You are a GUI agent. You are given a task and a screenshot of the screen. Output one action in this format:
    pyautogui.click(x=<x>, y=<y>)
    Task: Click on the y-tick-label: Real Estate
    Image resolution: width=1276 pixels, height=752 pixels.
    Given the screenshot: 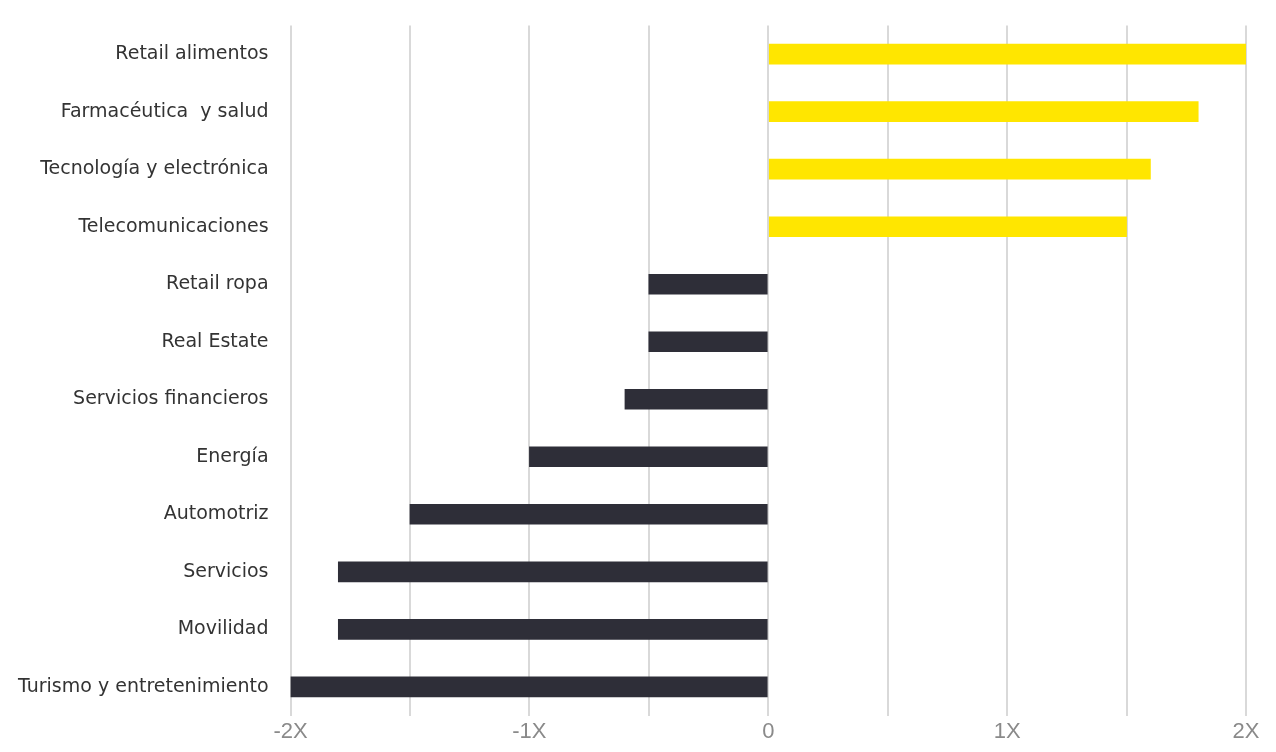 What is the action you would take?
    pyautogui.click(x=215, y=339)
    